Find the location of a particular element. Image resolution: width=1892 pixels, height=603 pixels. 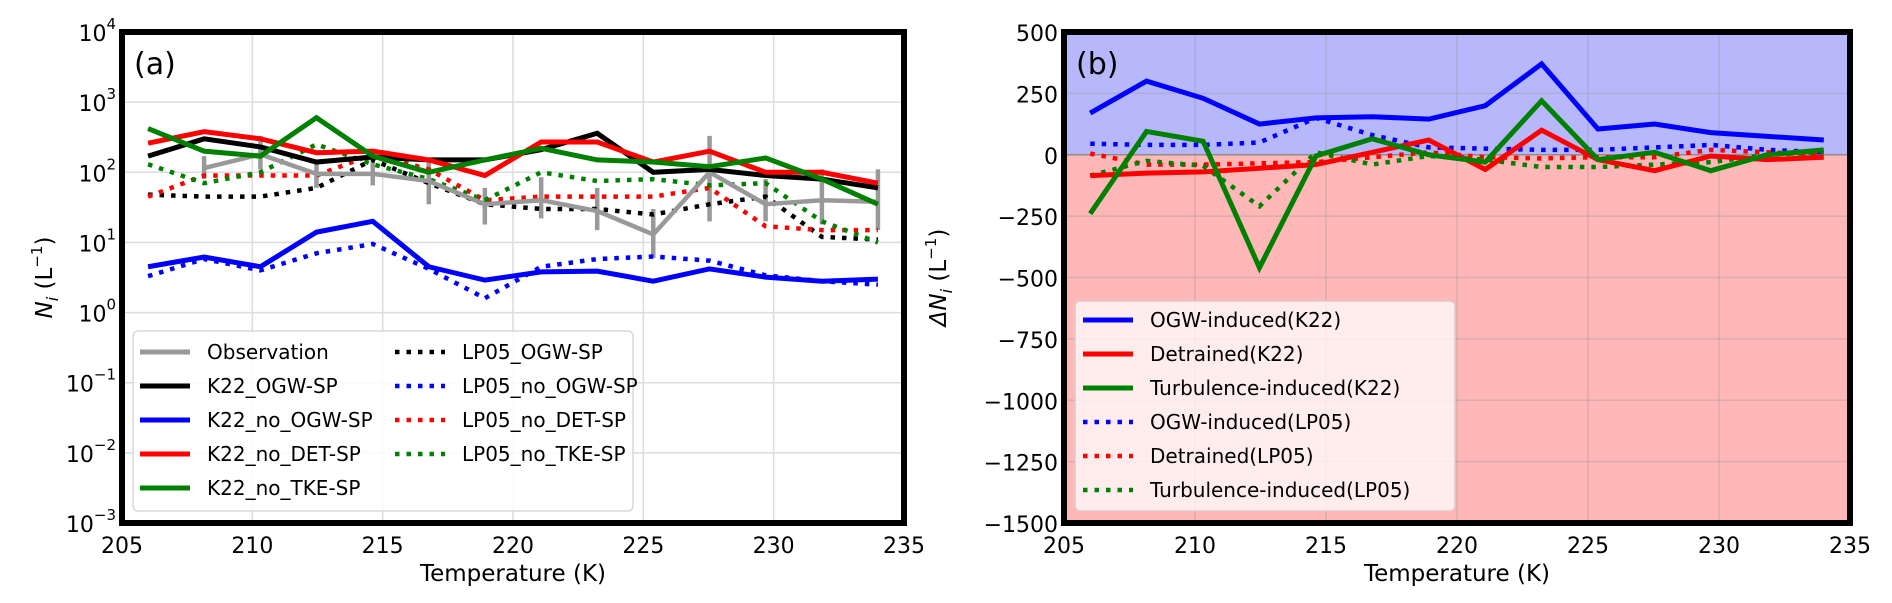

legend-entry-label: K22_no_OGW-SP is located at coordinates (290, 420).